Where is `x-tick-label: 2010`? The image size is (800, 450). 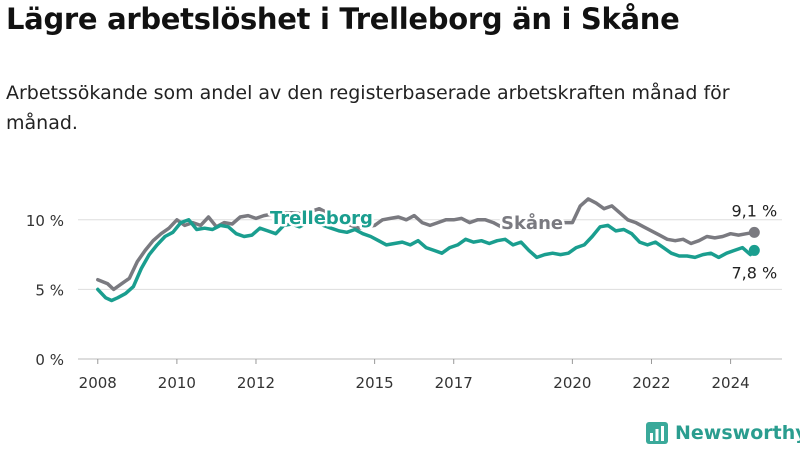 x-tick-label: 2010 is located at coordinates (177, 383).